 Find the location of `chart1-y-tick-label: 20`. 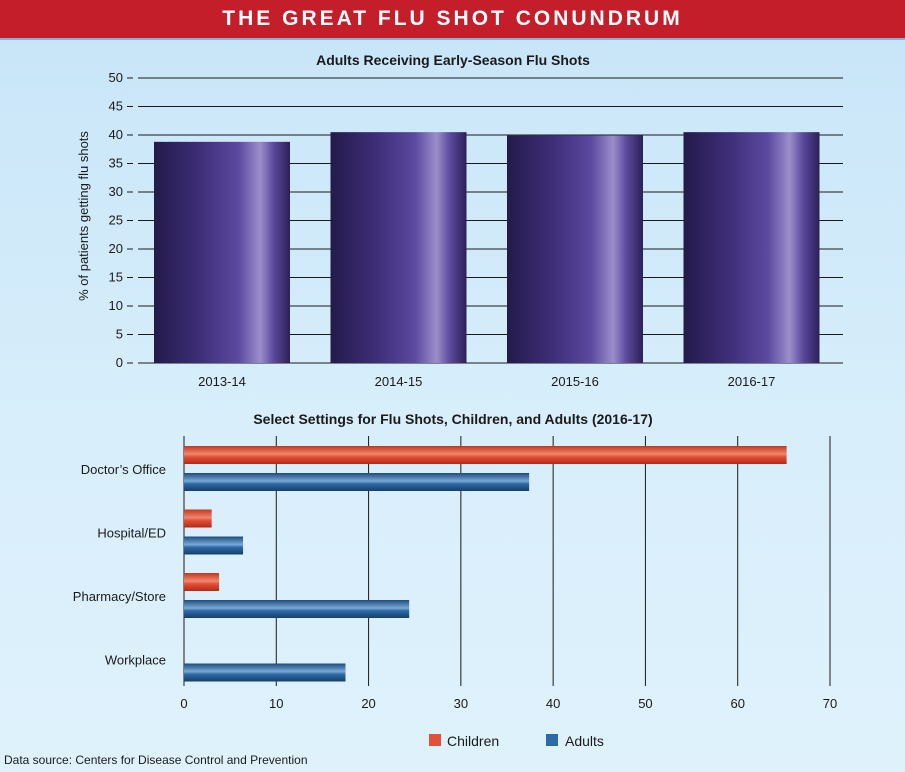

chart1-y-tick-label: 20 is located at coordinates (116, 248).